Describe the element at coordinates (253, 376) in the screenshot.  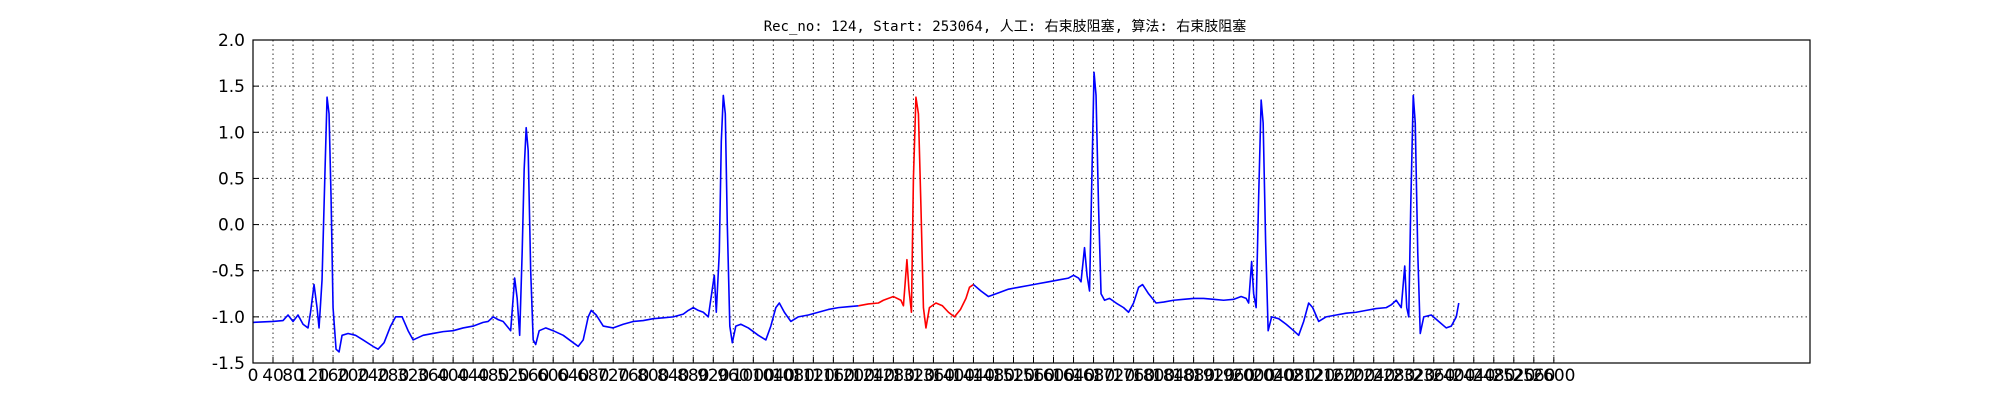
I see `x-tick-label: 0` at that location.